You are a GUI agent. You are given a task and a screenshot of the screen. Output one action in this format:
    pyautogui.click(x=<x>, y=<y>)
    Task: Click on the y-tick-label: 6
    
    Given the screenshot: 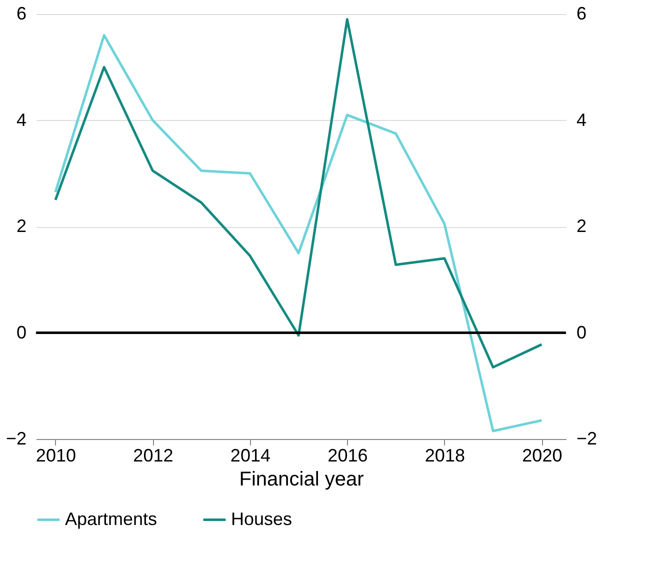 What is the action you would take?
    pyautogui.click(x=21, y=14)
    